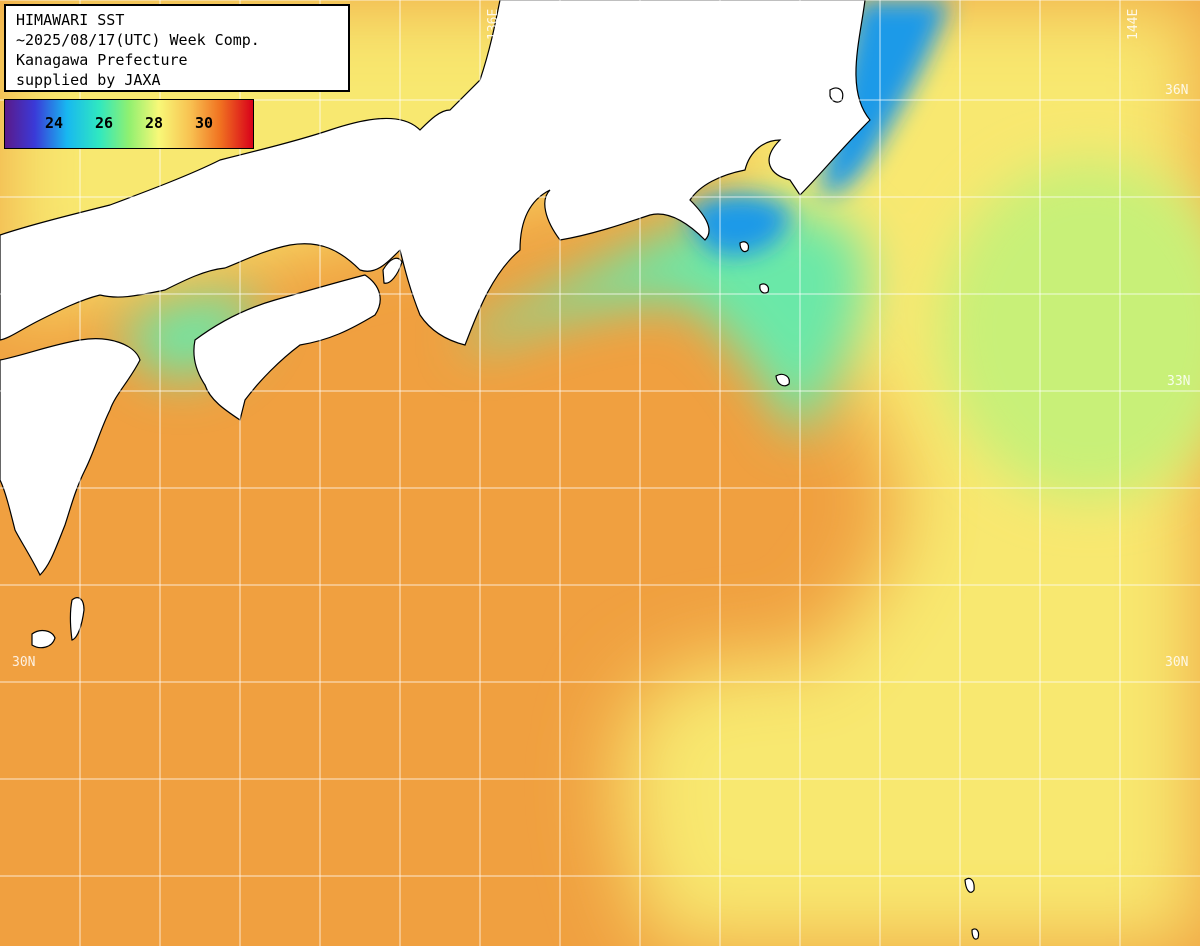  What do you see at coordinates (1133, 24) in the screenshot?
I see `lon-label-144e: 144E` at bounding box center [1133, 24].